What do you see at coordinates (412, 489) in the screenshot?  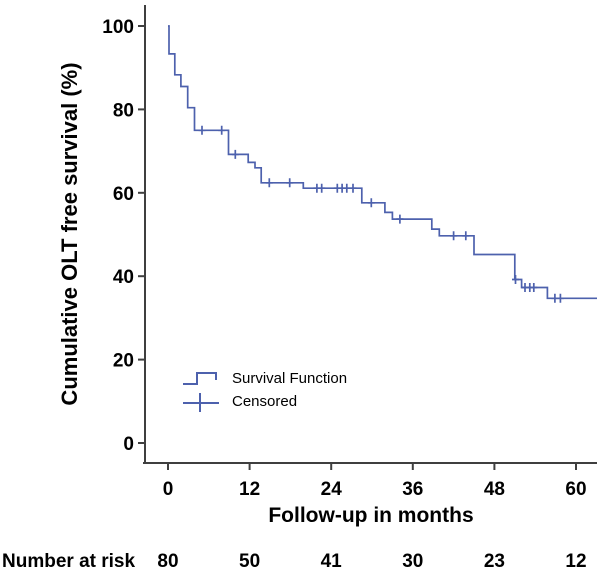 I see `x-tick-label: 36` at bounding box center [412, 489].